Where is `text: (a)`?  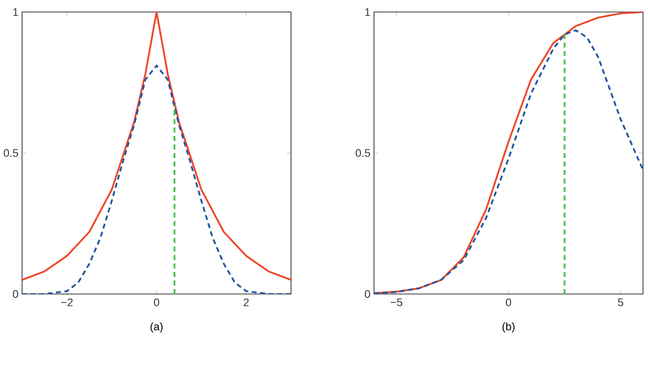 text: (a) is located at coordinates (156, 327).